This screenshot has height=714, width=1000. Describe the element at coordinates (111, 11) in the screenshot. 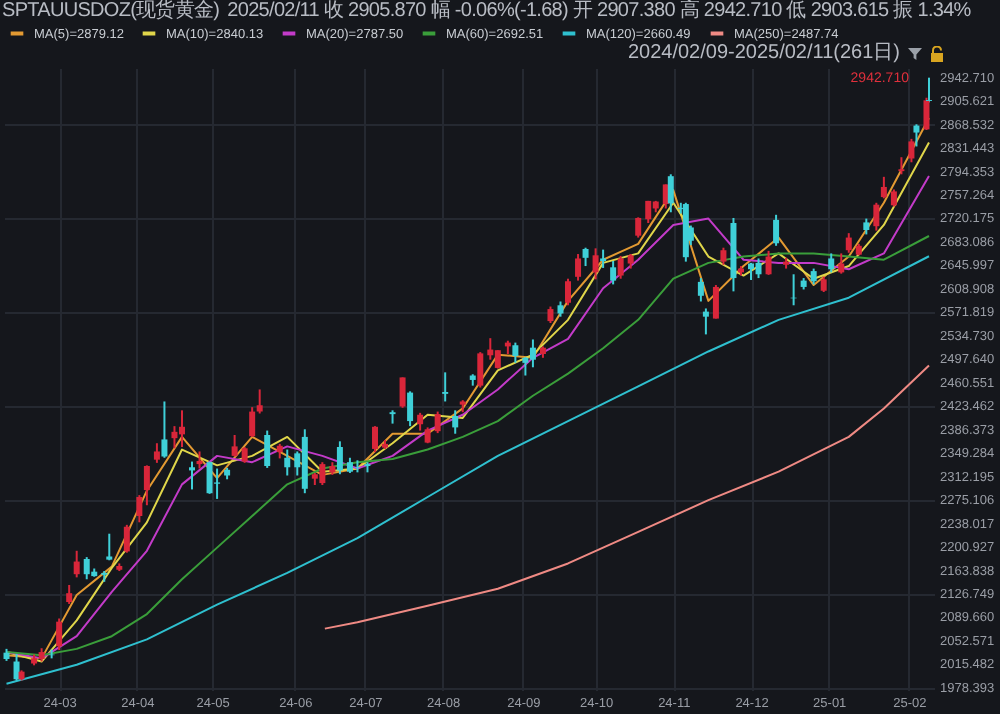

I see `chart-title: SPTAUUSDOZ(现货黄金)` at that location.